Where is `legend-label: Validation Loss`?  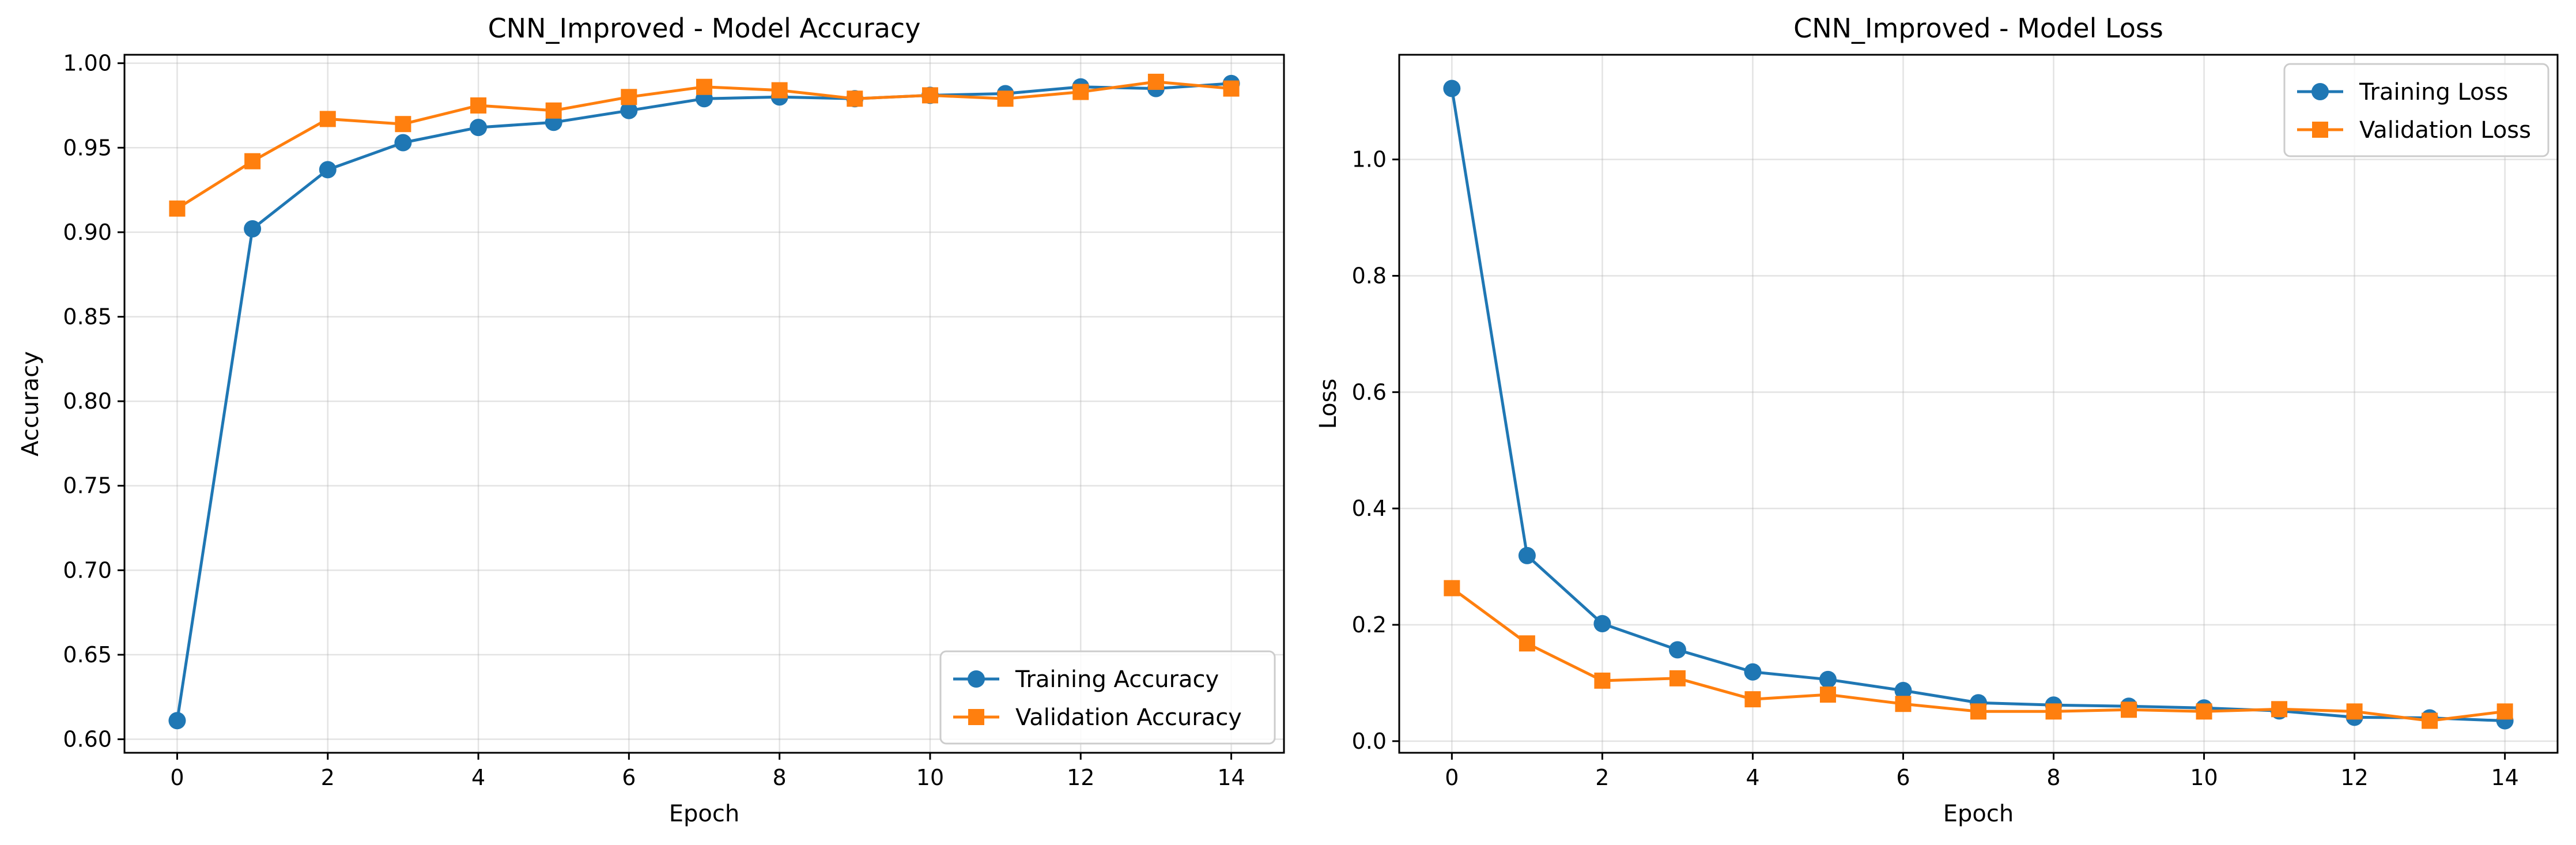 legend-label: Validation Loss is located at coordinates (2445, 130).